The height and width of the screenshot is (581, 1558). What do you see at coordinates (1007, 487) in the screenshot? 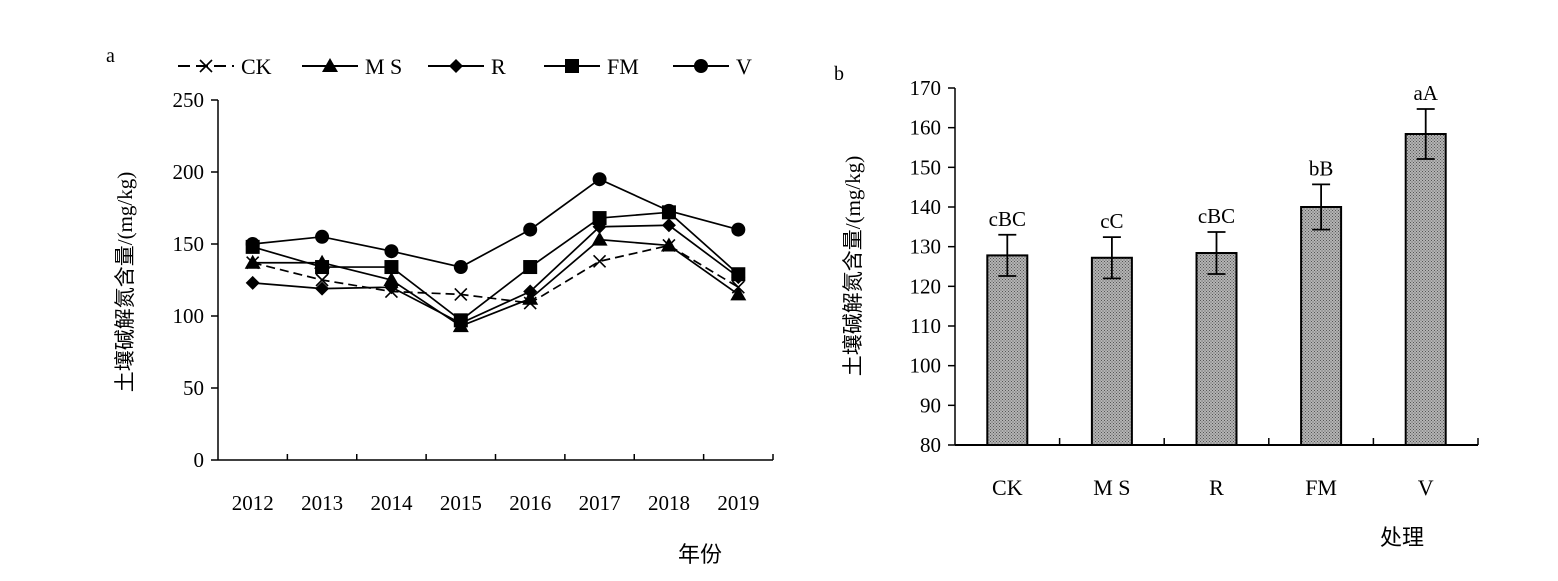
I see `x-tick-label-b: CK` at bounding box center [1007, 487].